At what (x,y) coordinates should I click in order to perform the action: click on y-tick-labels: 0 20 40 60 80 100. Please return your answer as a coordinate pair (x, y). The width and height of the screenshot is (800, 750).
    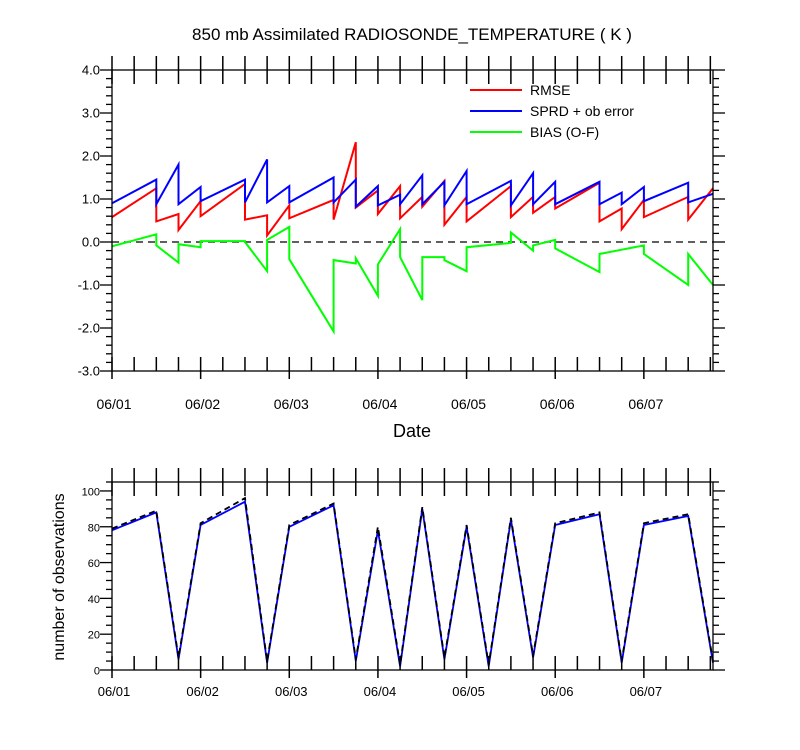
    Looking at the image, I should click on (91, 581).